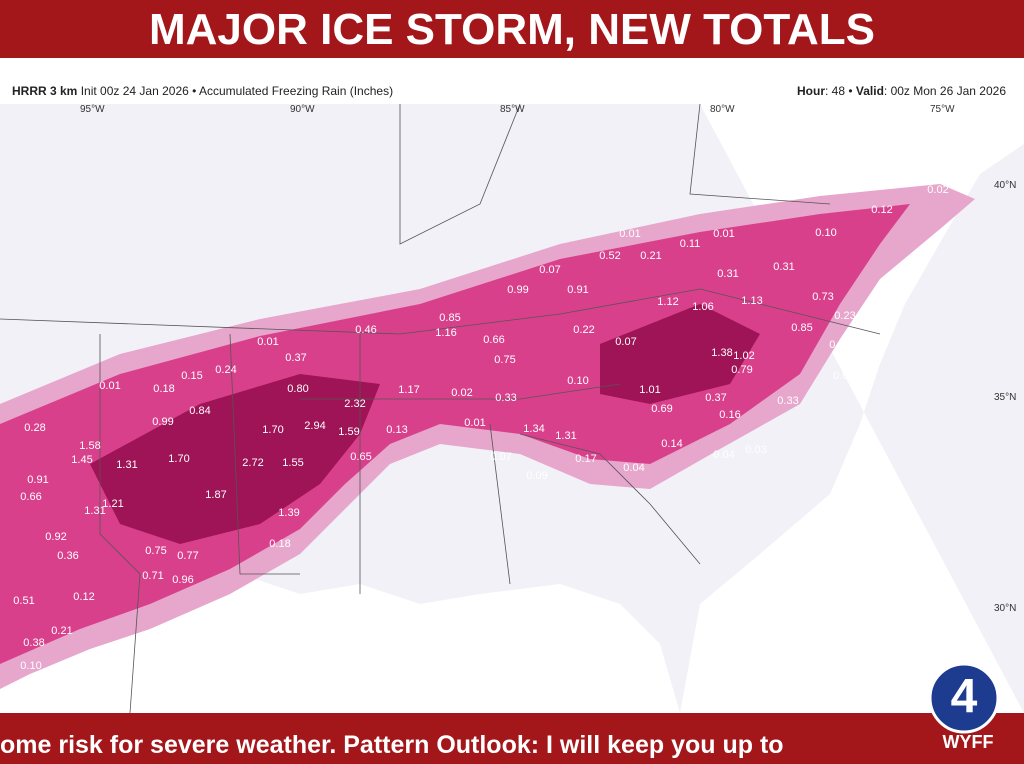 This screenshot has height=764, width=1024. I want to click on freezing-rain-total: 1.45, so click(81, 460).